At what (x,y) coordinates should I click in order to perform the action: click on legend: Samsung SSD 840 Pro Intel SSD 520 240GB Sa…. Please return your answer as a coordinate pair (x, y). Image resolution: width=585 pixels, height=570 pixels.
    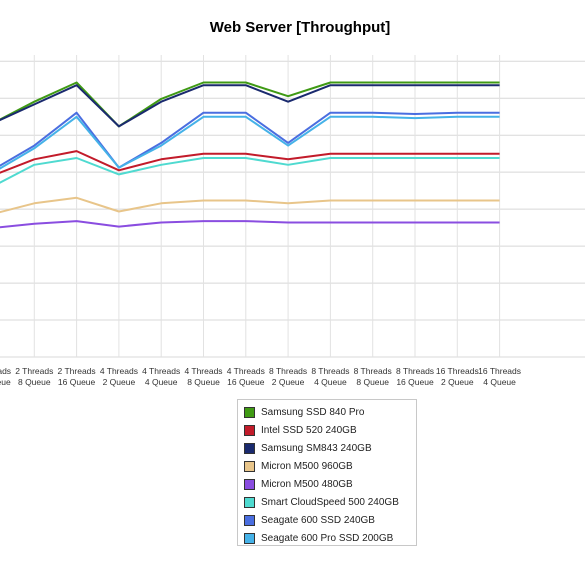
    Looking at the image, I should click on (327, 472).